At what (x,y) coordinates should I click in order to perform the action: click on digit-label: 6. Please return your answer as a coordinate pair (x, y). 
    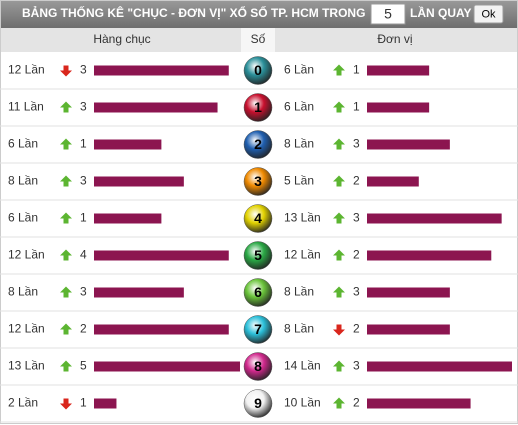
    Looking at the image, I should click on (258, 292).